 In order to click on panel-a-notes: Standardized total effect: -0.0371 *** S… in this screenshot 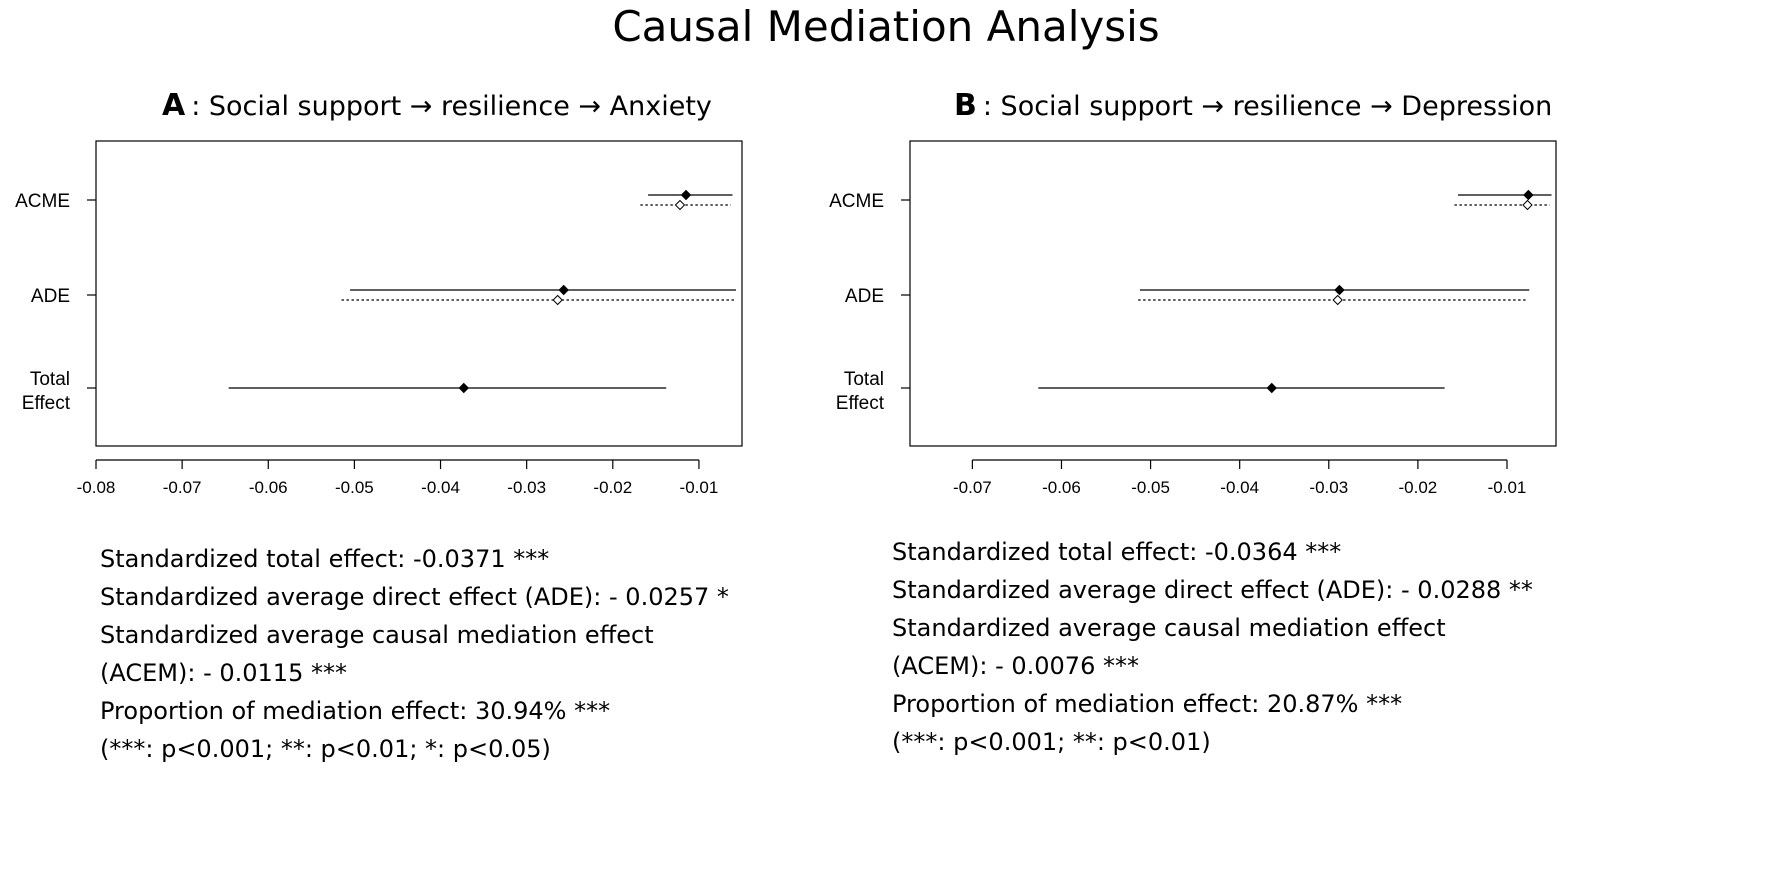, I will do `click(414, 654)`.